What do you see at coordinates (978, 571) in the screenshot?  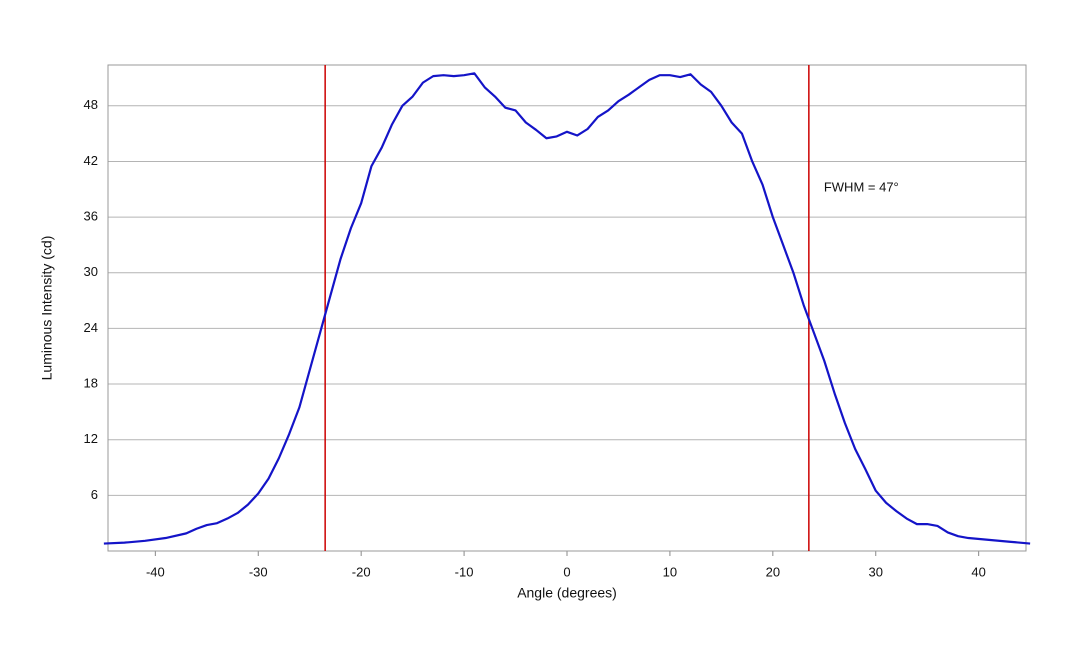 I see `x-tick-label: 40` at bounding box center [978, 571].